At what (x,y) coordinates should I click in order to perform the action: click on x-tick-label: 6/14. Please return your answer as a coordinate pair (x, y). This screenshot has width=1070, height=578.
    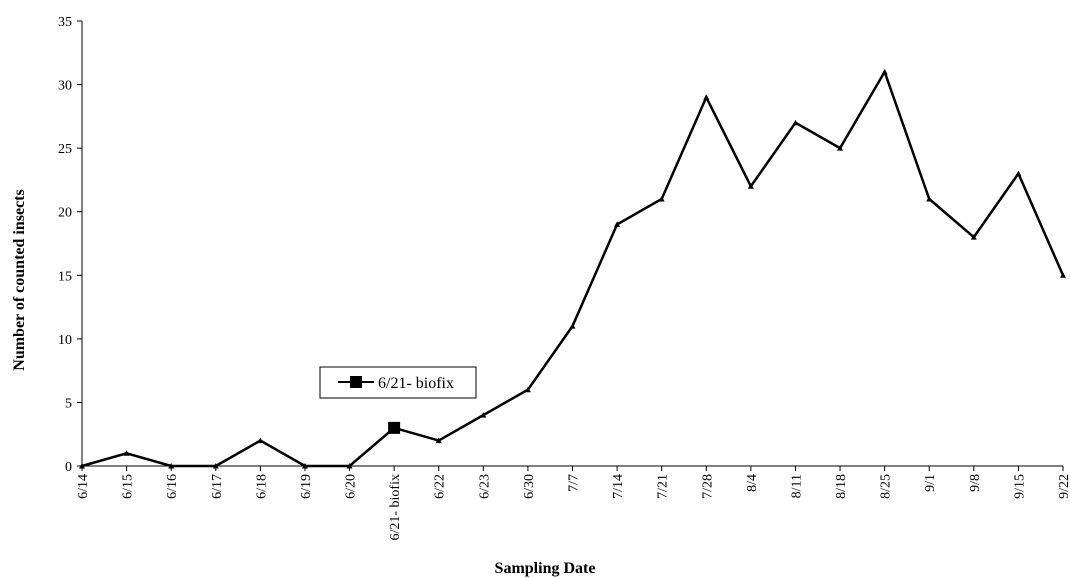
    Looking at the image, I should click on (83, 486).